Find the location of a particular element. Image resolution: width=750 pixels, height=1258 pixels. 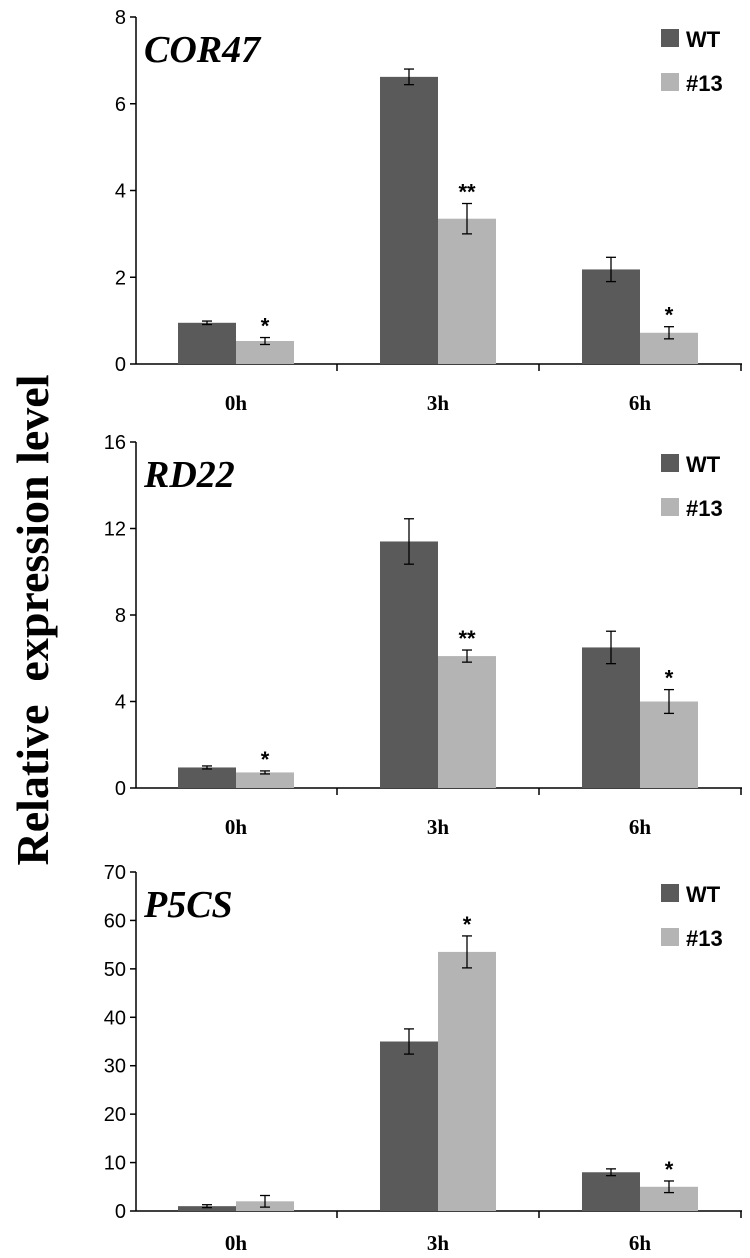

y-tick-label: 6 is located at coordinates (120, 105).